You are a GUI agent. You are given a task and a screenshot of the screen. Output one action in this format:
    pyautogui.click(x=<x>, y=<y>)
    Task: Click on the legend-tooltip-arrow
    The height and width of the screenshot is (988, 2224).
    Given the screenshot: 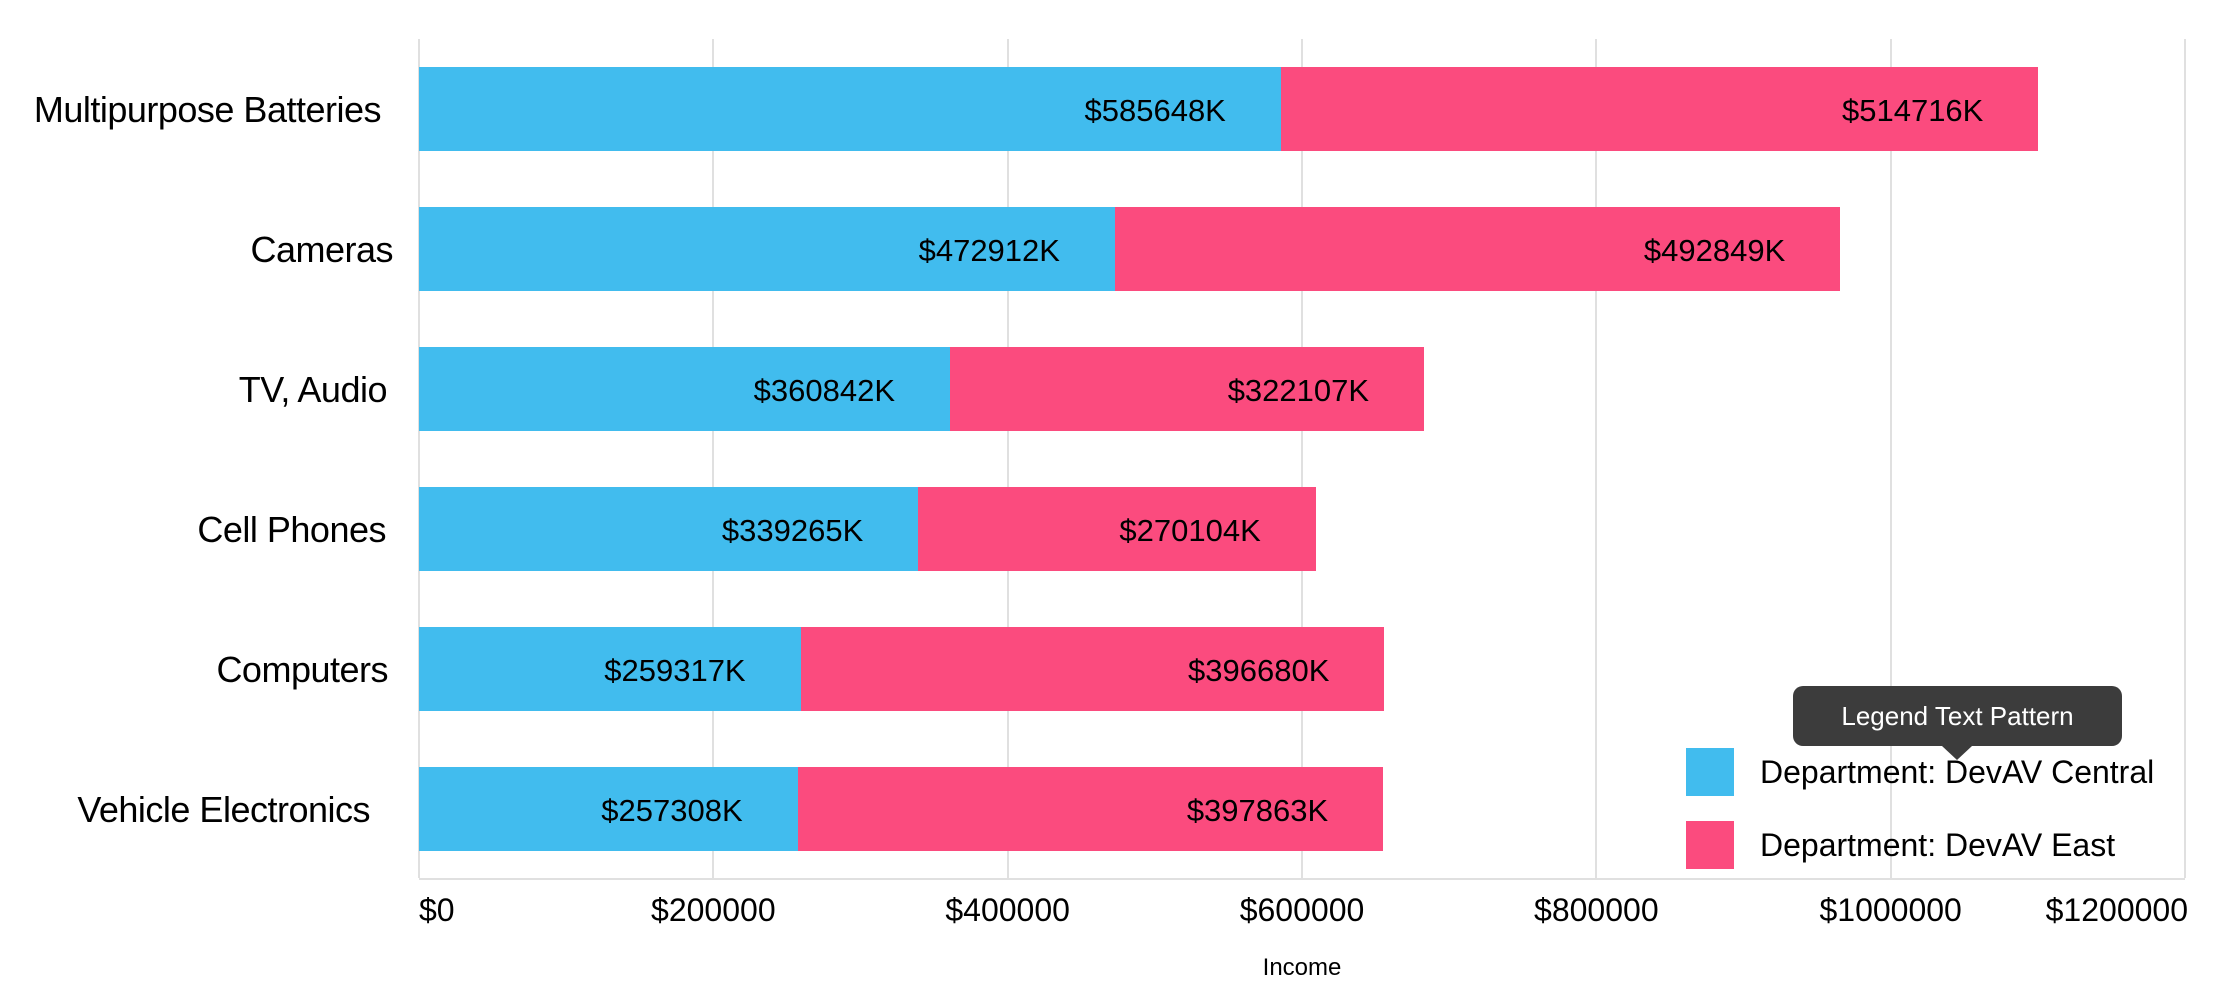 What is the action you would take?
    pyautogui.click(x=1957, y=753)
    